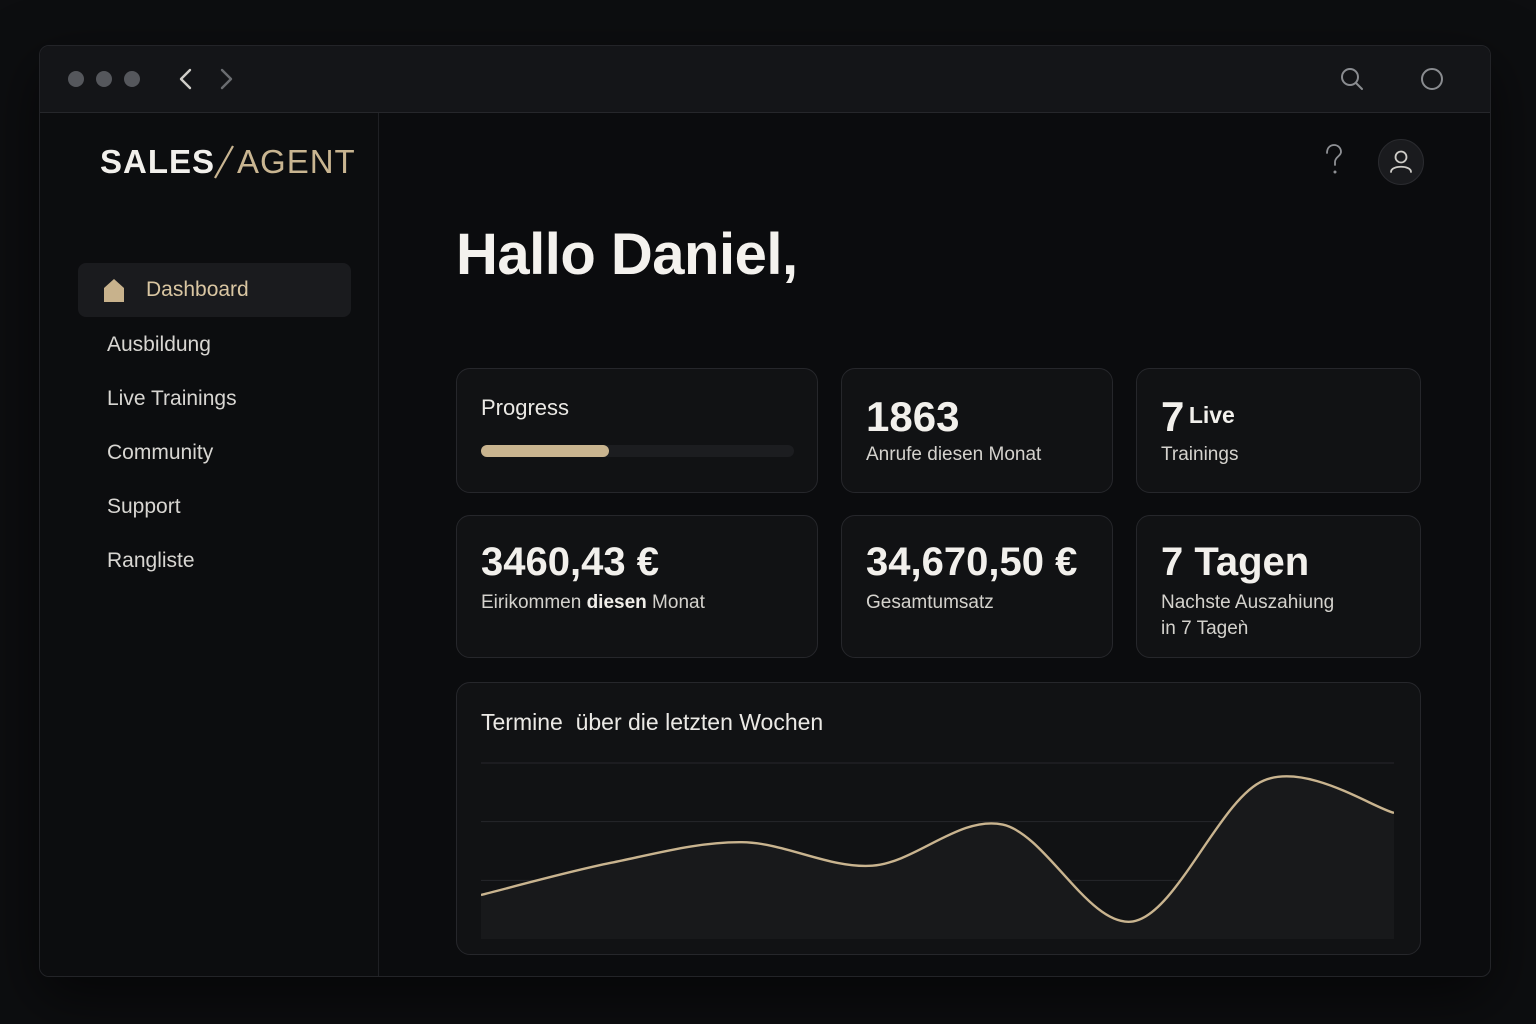 The height and width of the screenshot is (1024, 1536). Describe the element at coordinates (1200, 454) in the screenshot. I see `trainings-label: Trainings` at that location.